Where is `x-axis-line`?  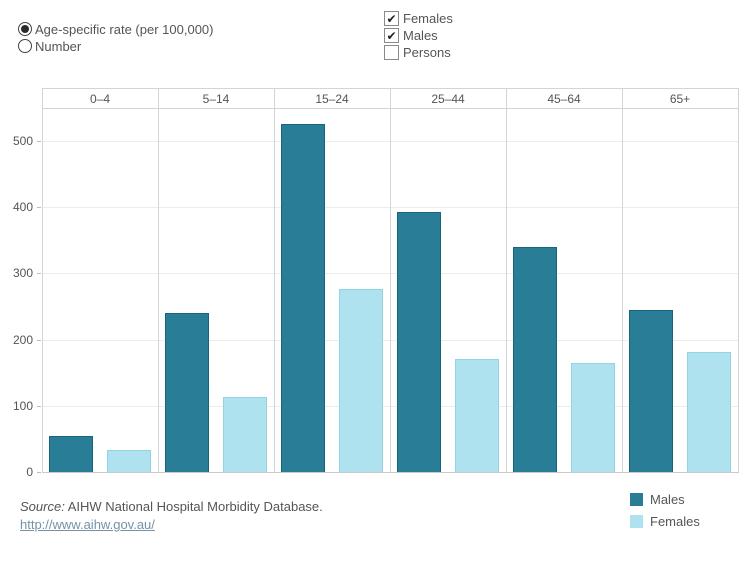
x-axis-line is located at coordinates (390, 472).